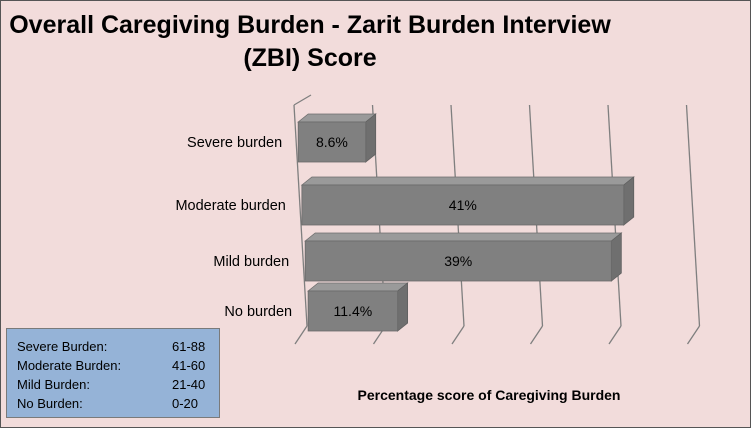 Image resolution: width=751 pixels, height=428 pixels. I want to click on bar-data-label: 11.4%, so click(353, 311).